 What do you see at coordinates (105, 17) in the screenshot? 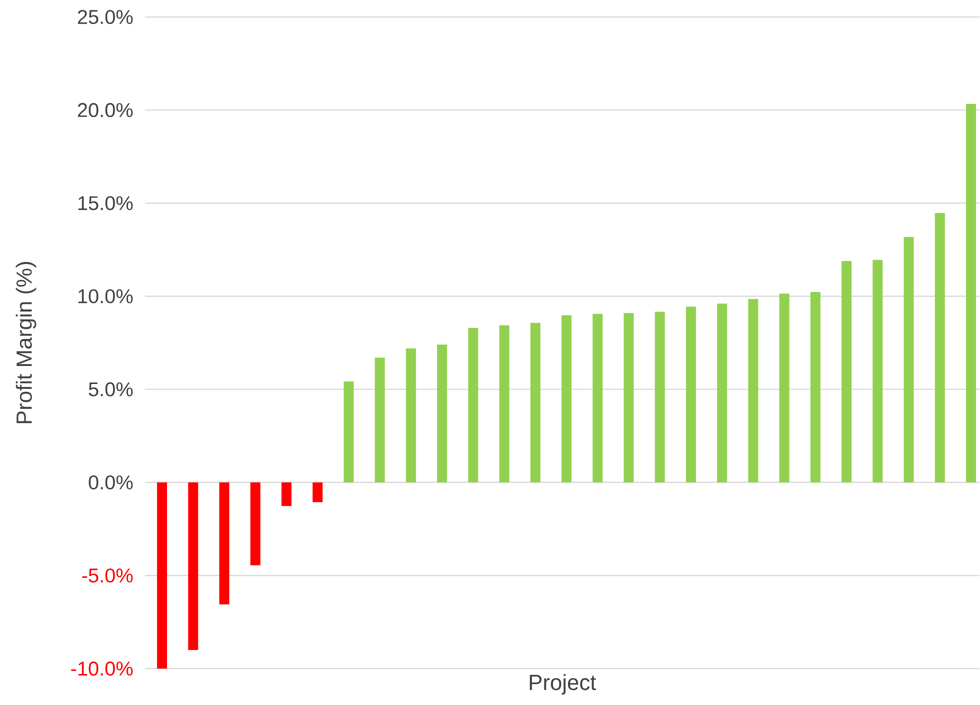
I see `y-tick-label: 25.0%` at bounding box center [105, 17].